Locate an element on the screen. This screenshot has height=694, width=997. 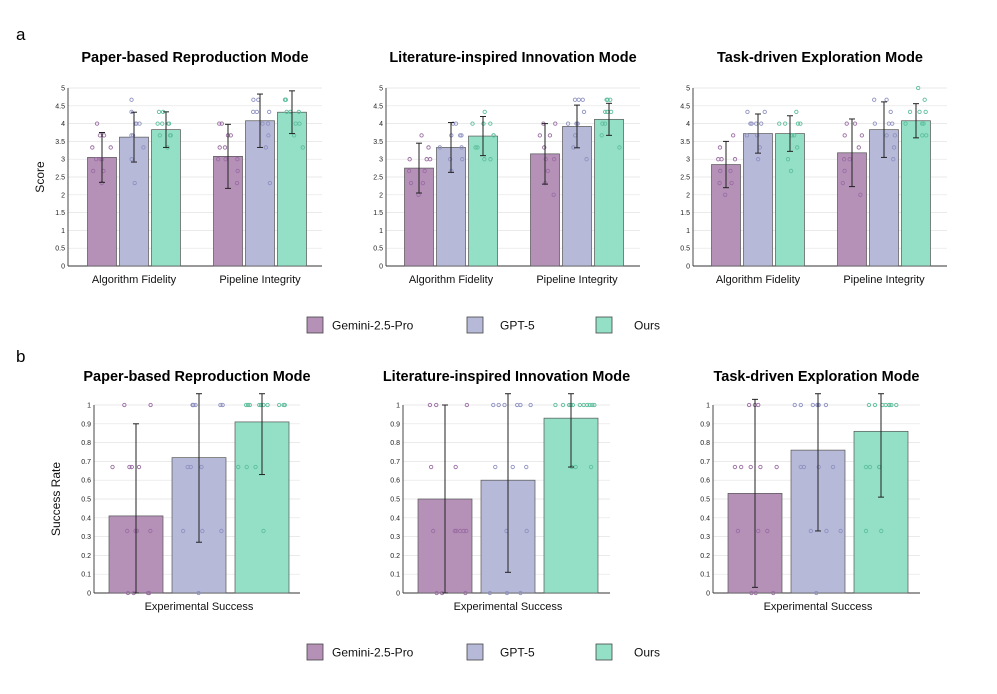
y-tick-label: 5 is located at coordinates (381, 89).